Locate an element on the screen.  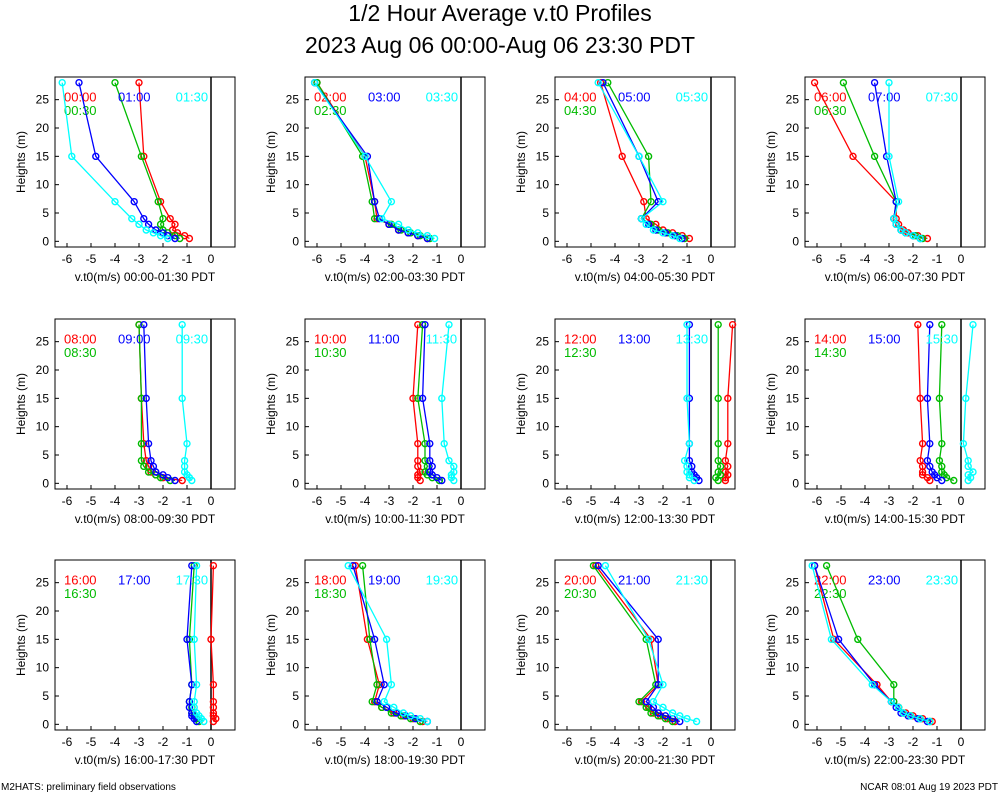
legend-label: 21:00 is located at coordinates (634, 579).